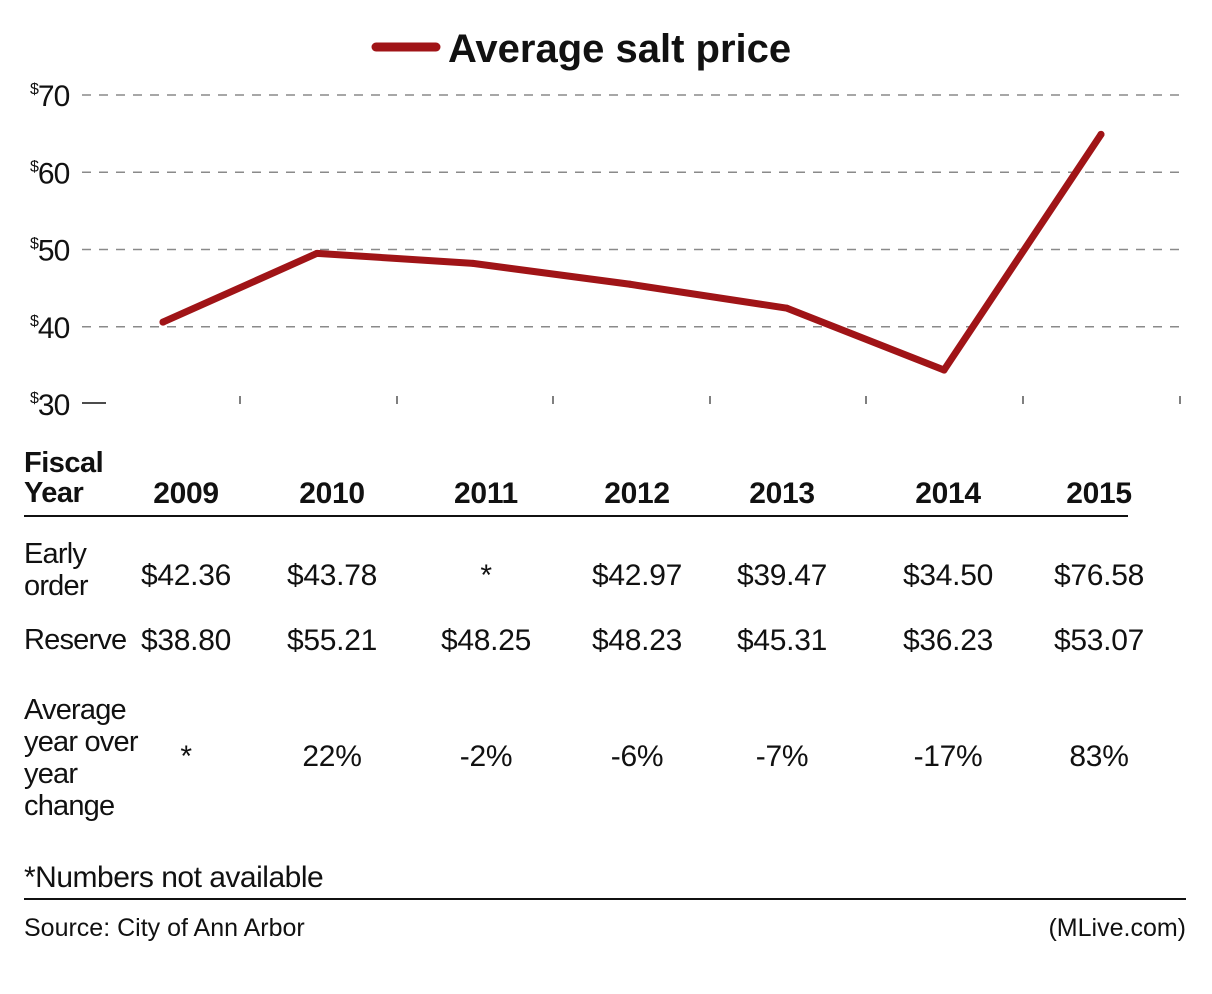 This screenshot has width=1212, height=994. I want to click on year-header-2010: 2010, so click(332, 493).